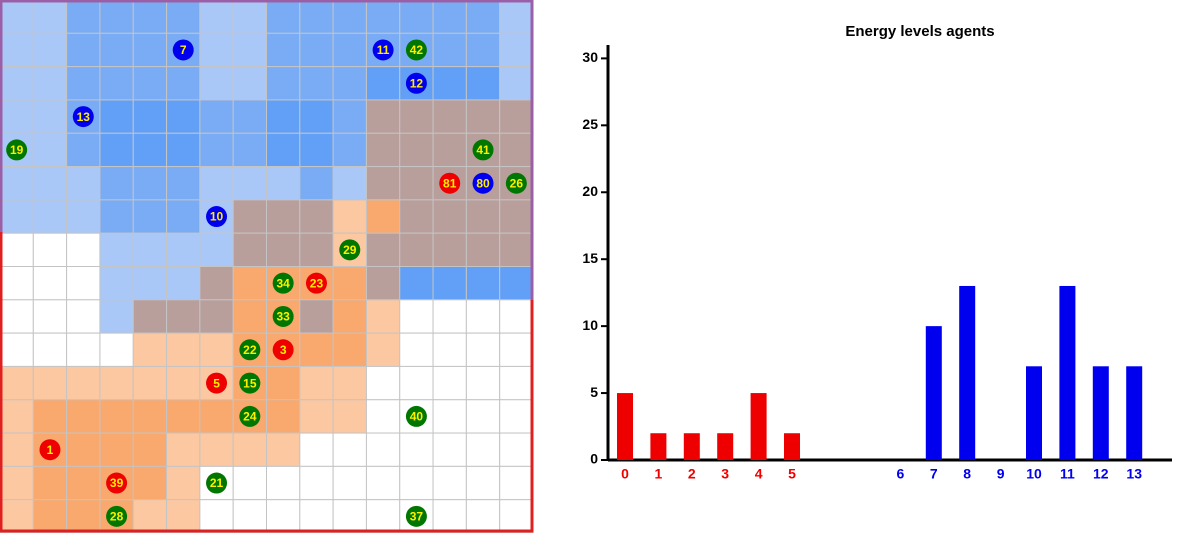 The height and width of the screenshot is (538, 1200). Describe the element at coordinates (1067, 474) in the screenshot. I see `x-tick-label: 11` at that location.